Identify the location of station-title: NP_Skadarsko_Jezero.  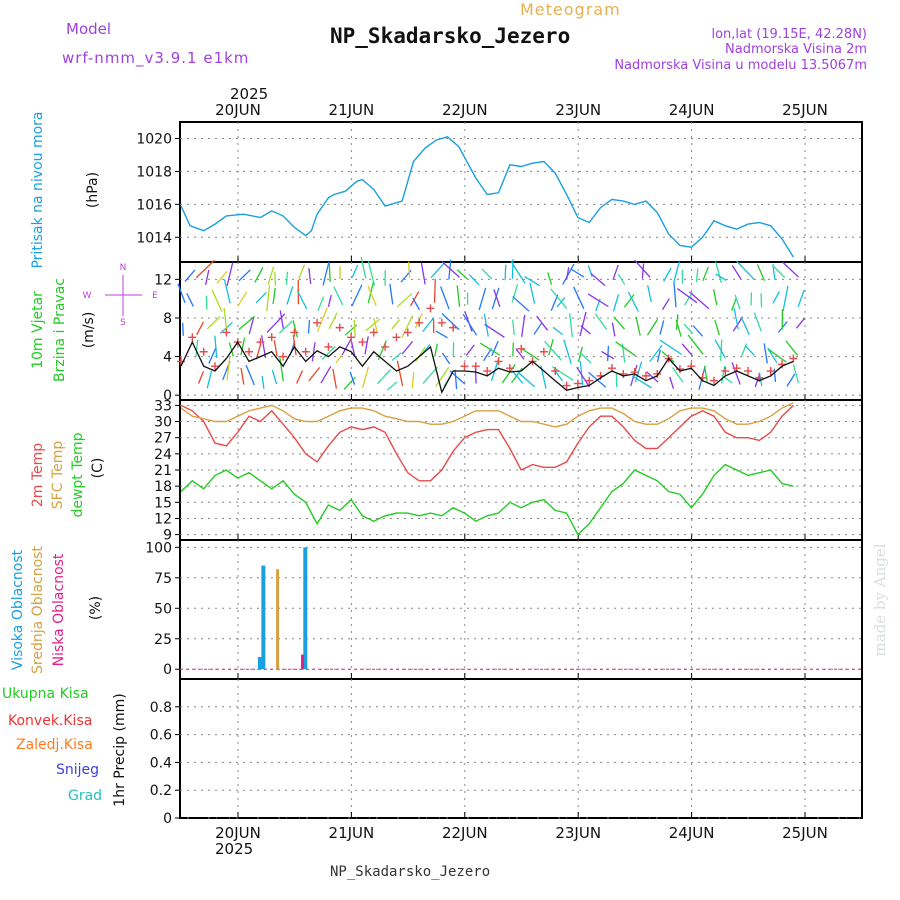
(450, 36).